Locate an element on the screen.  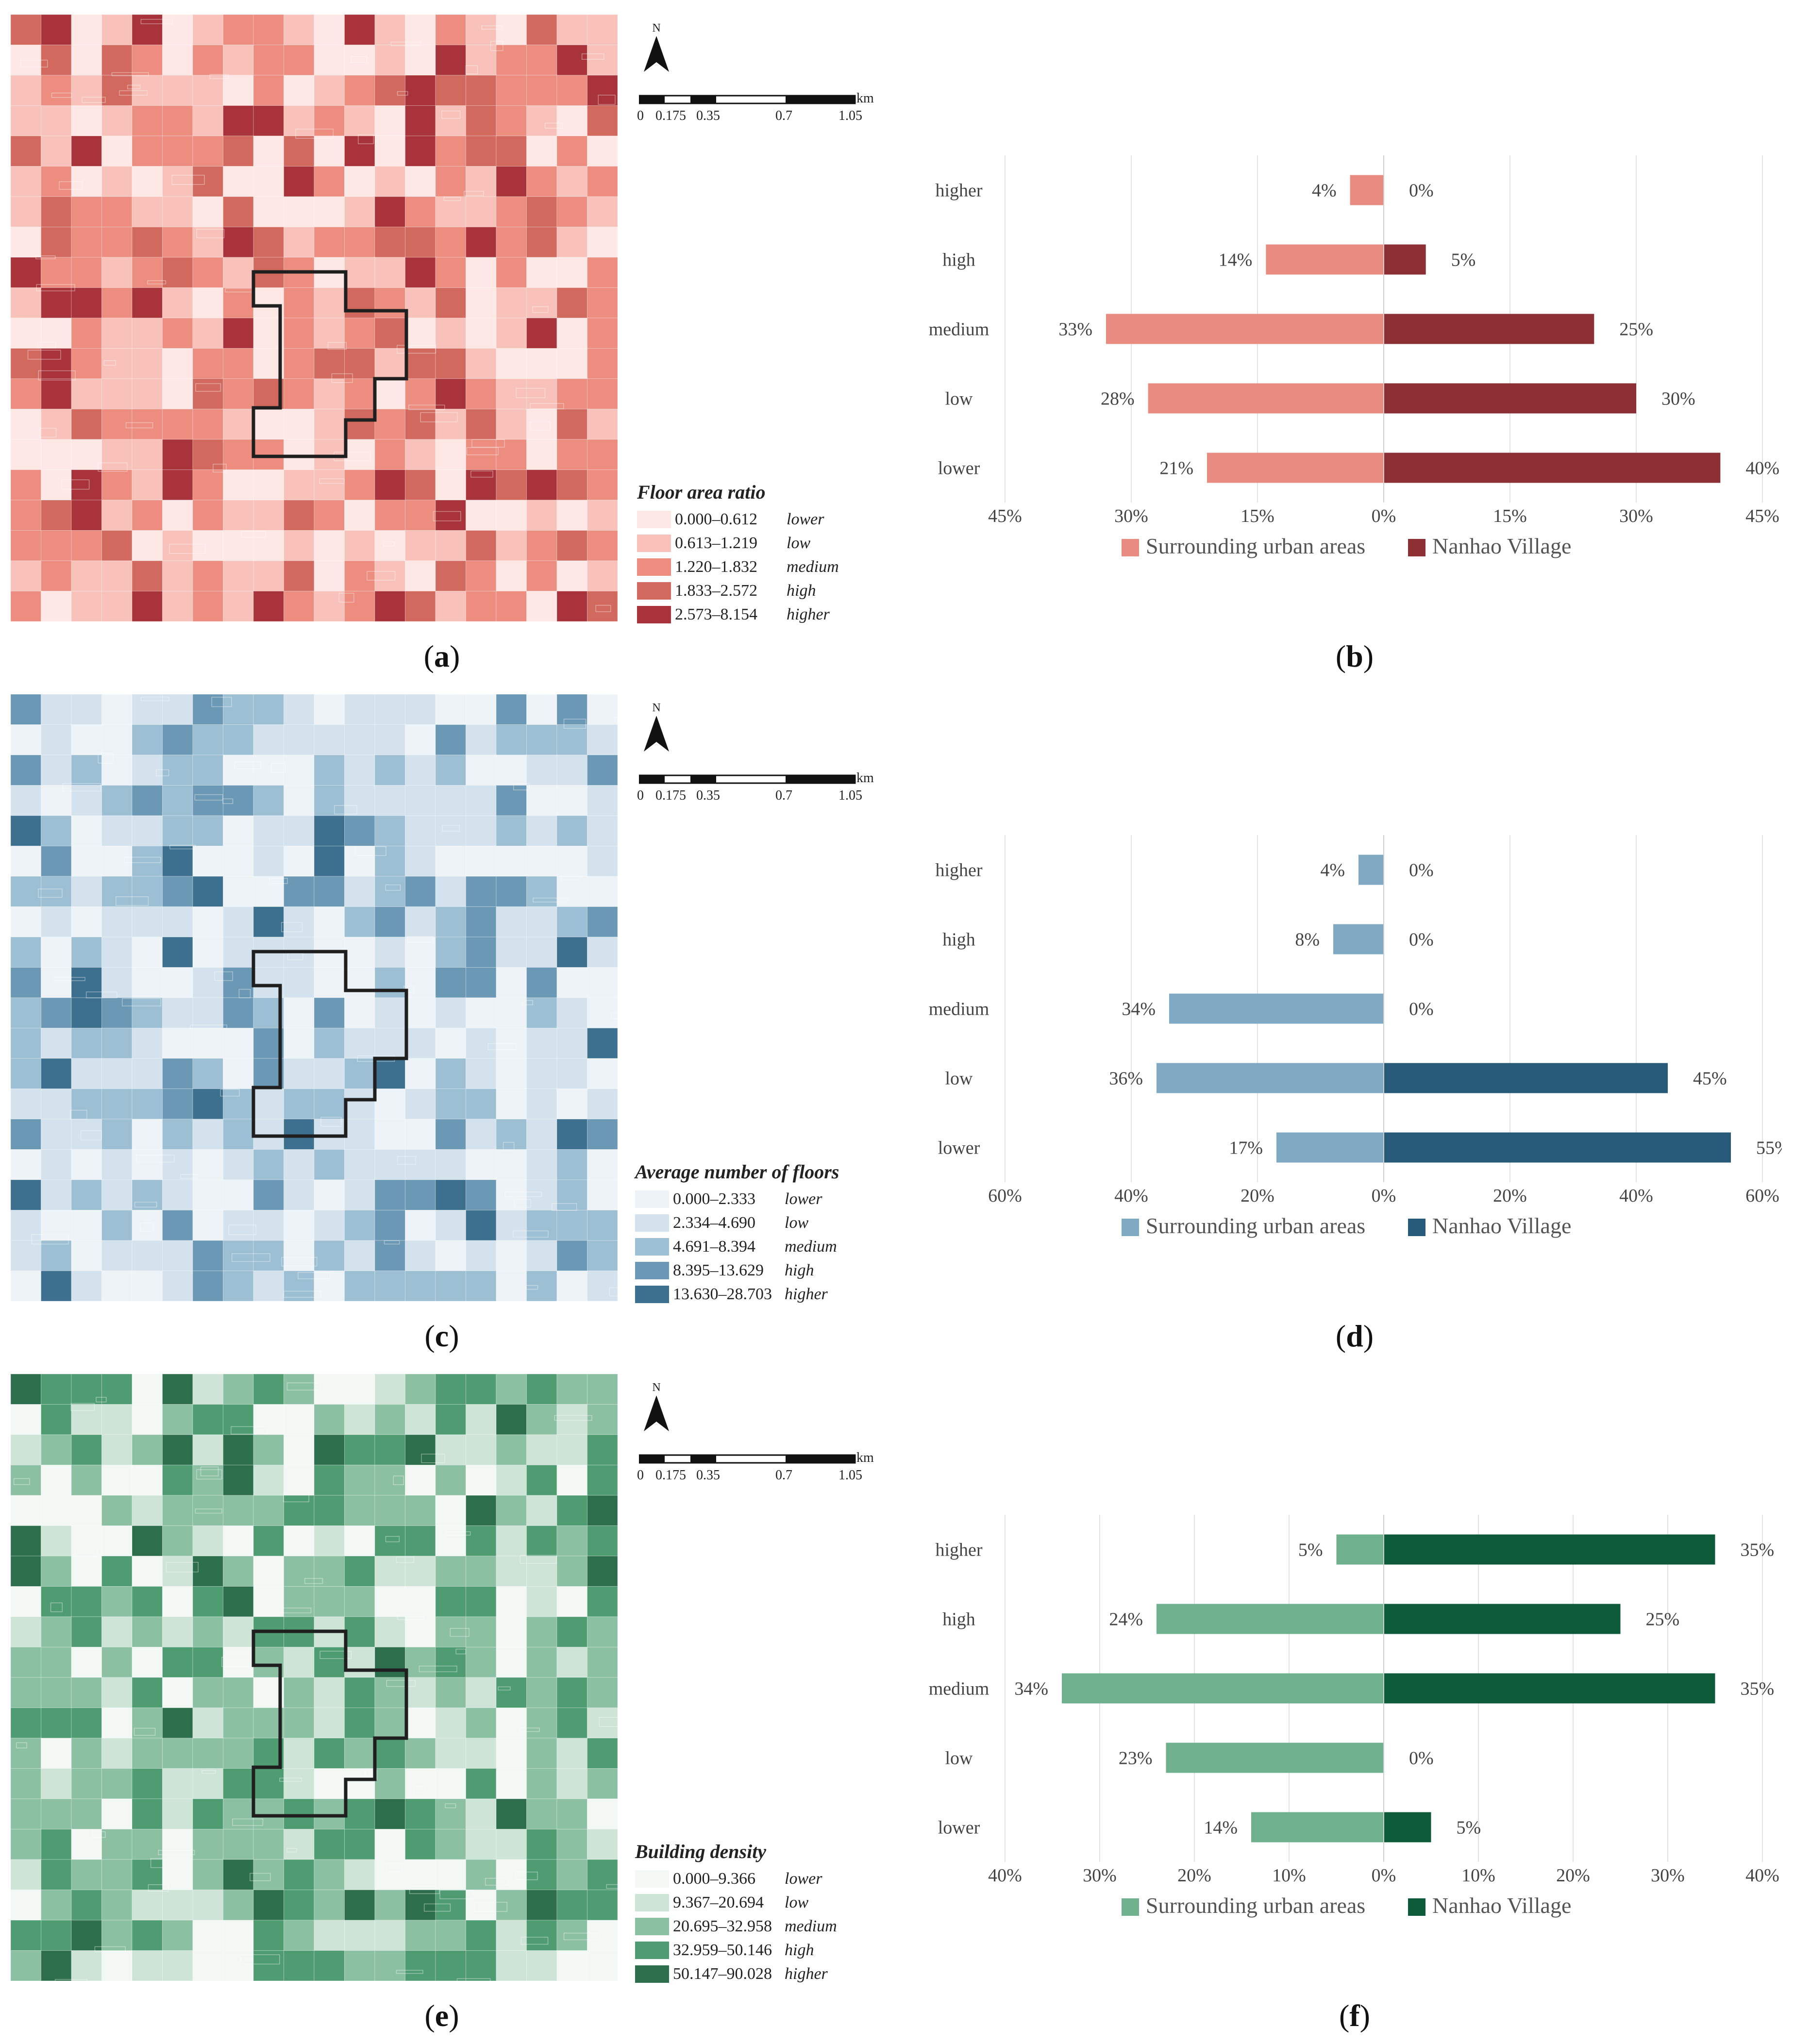
data-label: 0% is located at coordinates (1421, 191).